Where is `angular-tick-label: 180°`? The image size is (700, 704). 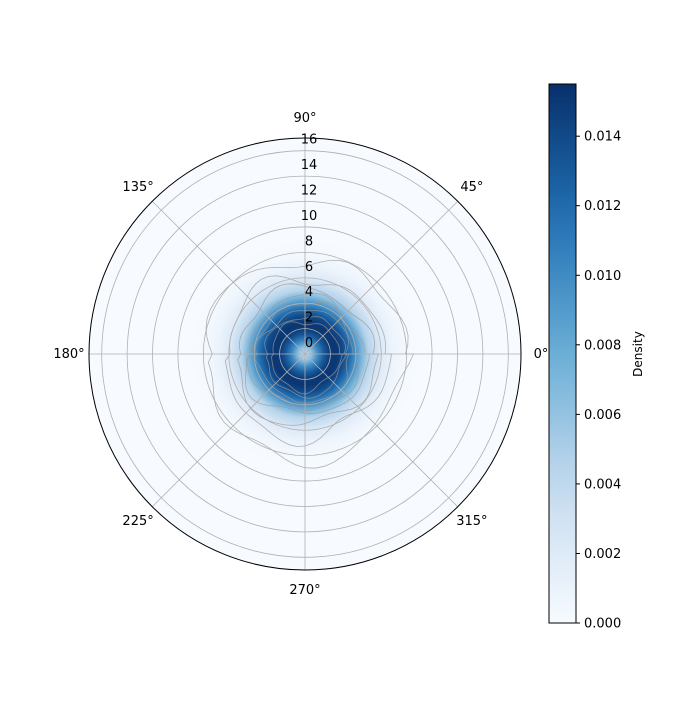
angular-tick-label: 180° is located at coordinates (68, 354).